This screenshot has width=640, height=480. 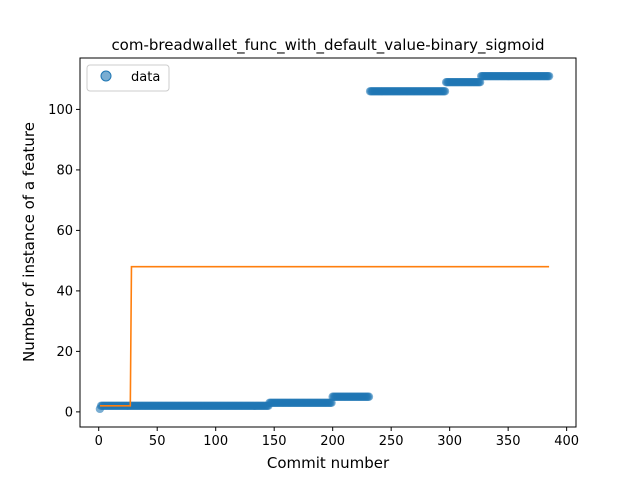 I want to click on x-tick-label: 400, so click(x=566, y=441).